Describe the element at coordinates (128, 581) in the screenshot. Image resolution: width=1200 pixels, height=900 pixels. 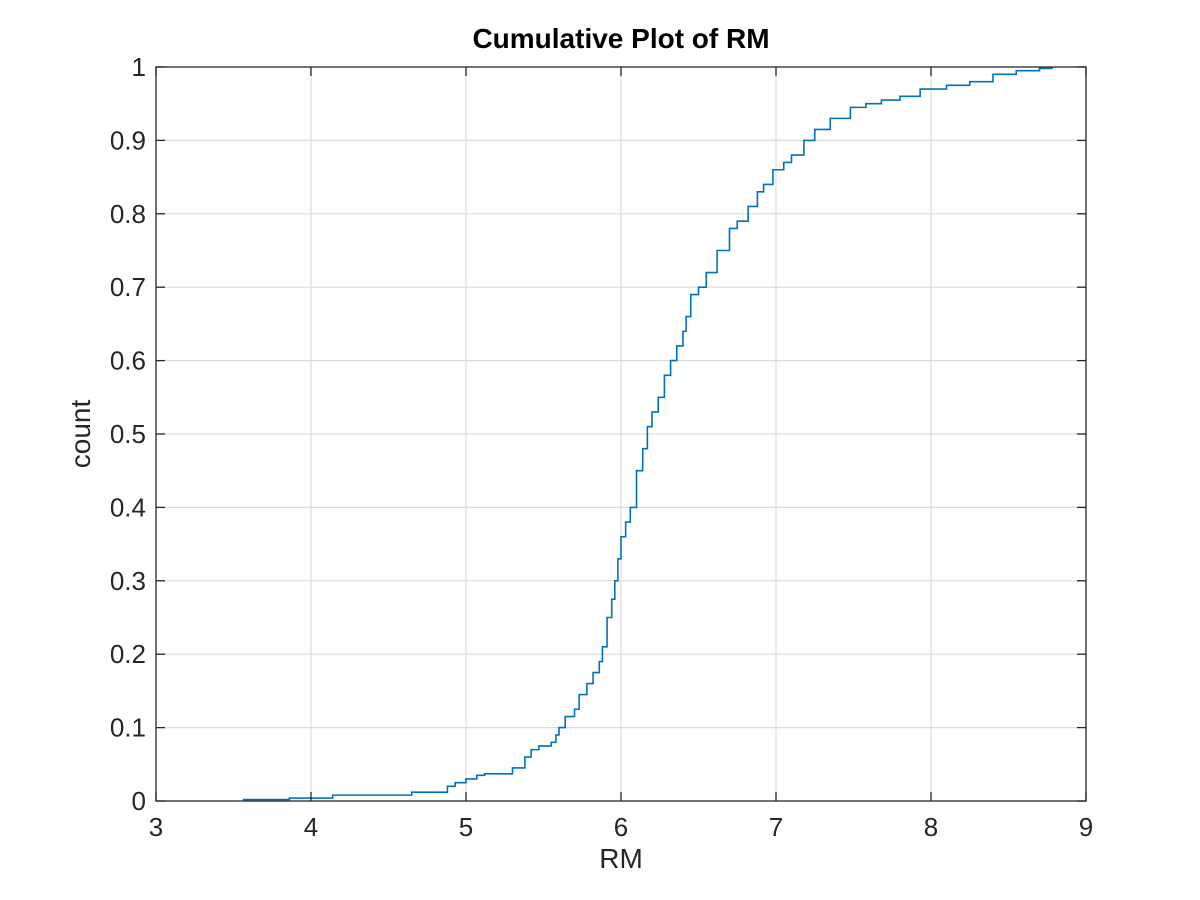
I see `y-tick-label: 0.3` at that location.